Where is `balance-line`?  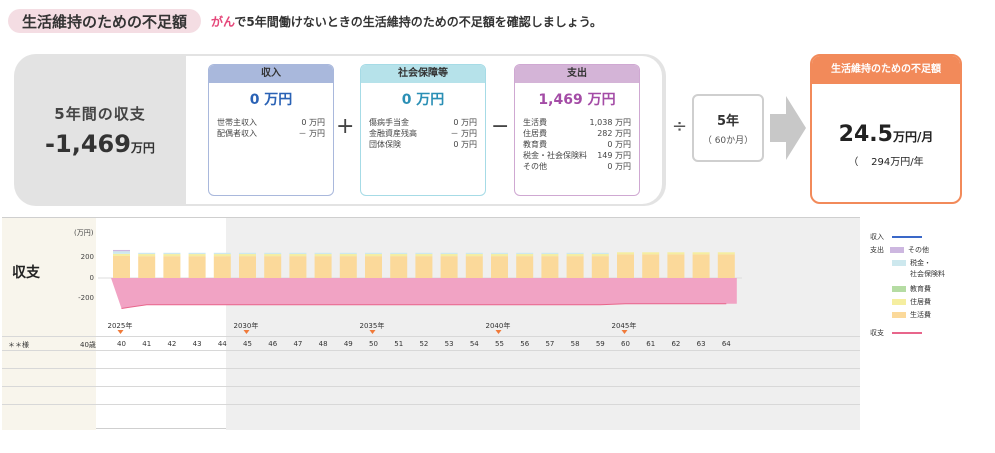 balance-line is located at coordinates (424, 306).